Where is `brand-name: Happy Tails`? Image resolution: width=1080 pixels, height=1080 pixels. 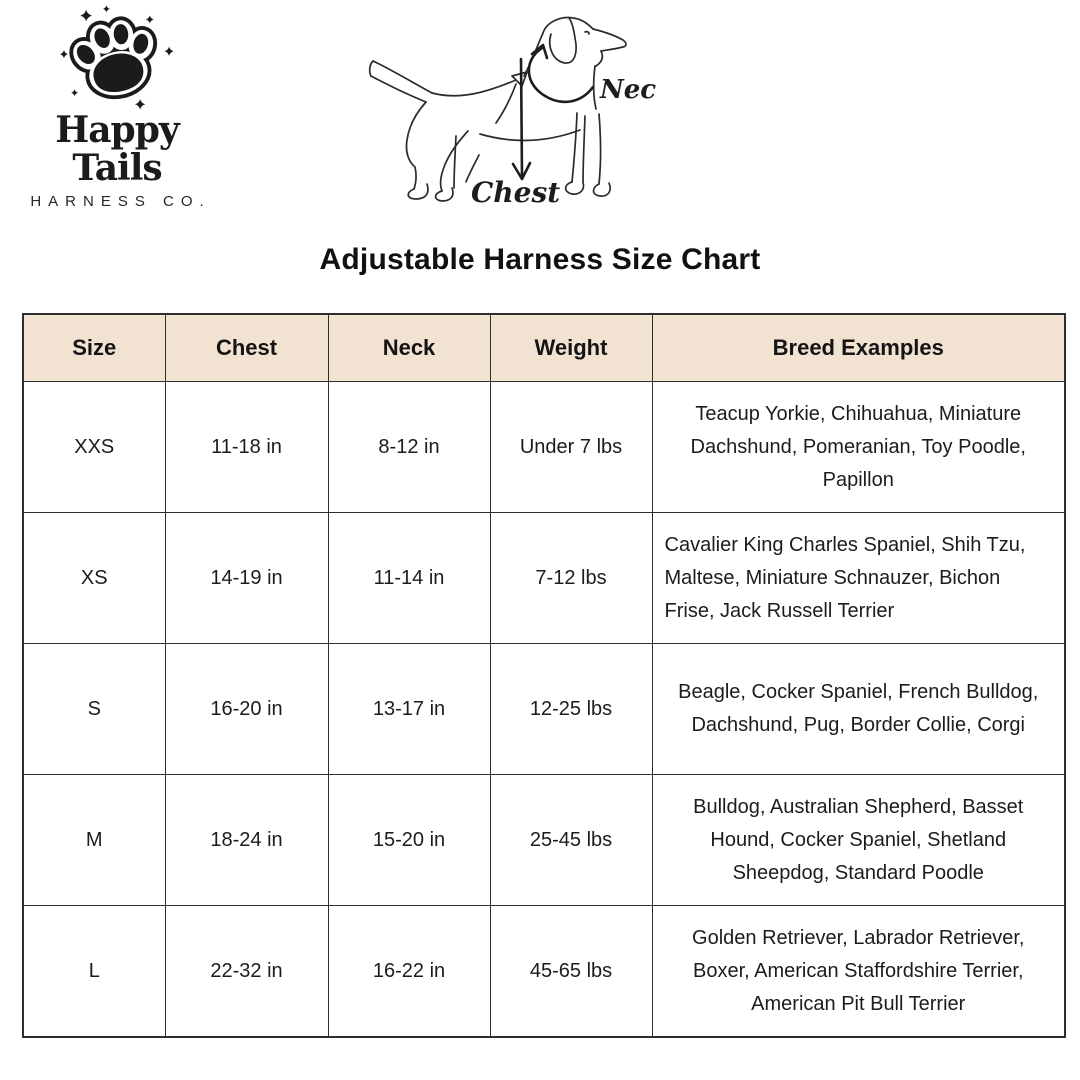
brand-name: Happy Tails is located at coordinates (117, 149).